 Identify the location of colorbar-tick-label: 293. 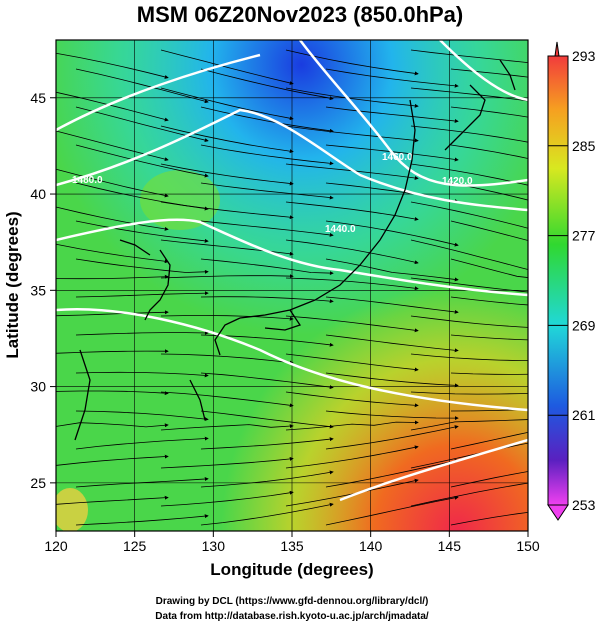
(584, 56).